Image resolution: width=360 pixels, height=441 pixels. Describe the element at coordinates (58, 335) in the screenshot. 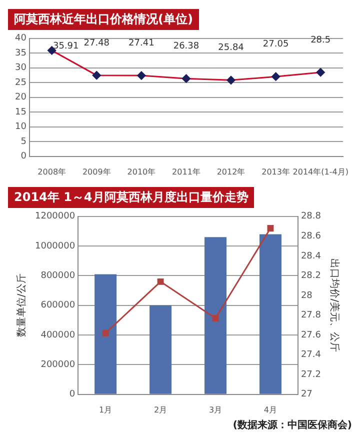

I see `y-tick-label: 400000` at that location.